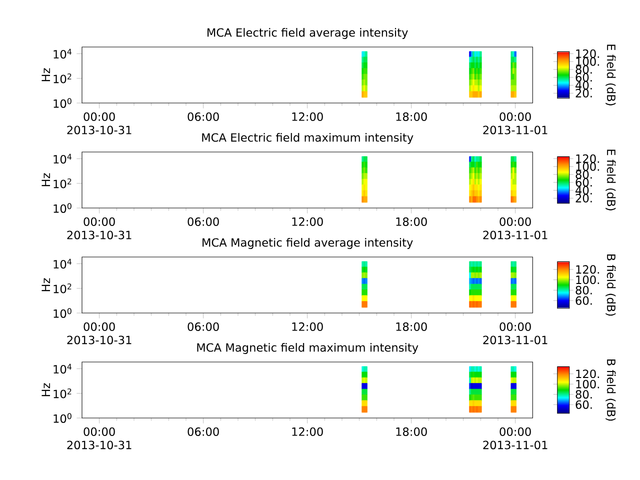 This screenshot has height=480, width=640. What do you see at coordinates (308, 138) in the screenshot?
I see `chart-title: MCA Electric field maximum intensity` at bounding box center [308, 138].